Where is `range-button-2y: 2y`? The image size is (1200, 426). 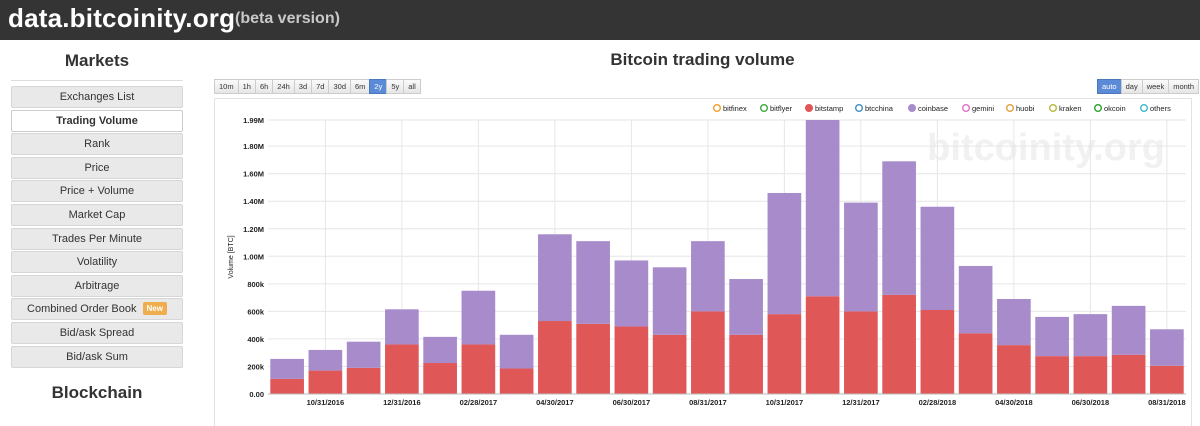 range-button-2y: 2y is located at coordinates (378, 86).